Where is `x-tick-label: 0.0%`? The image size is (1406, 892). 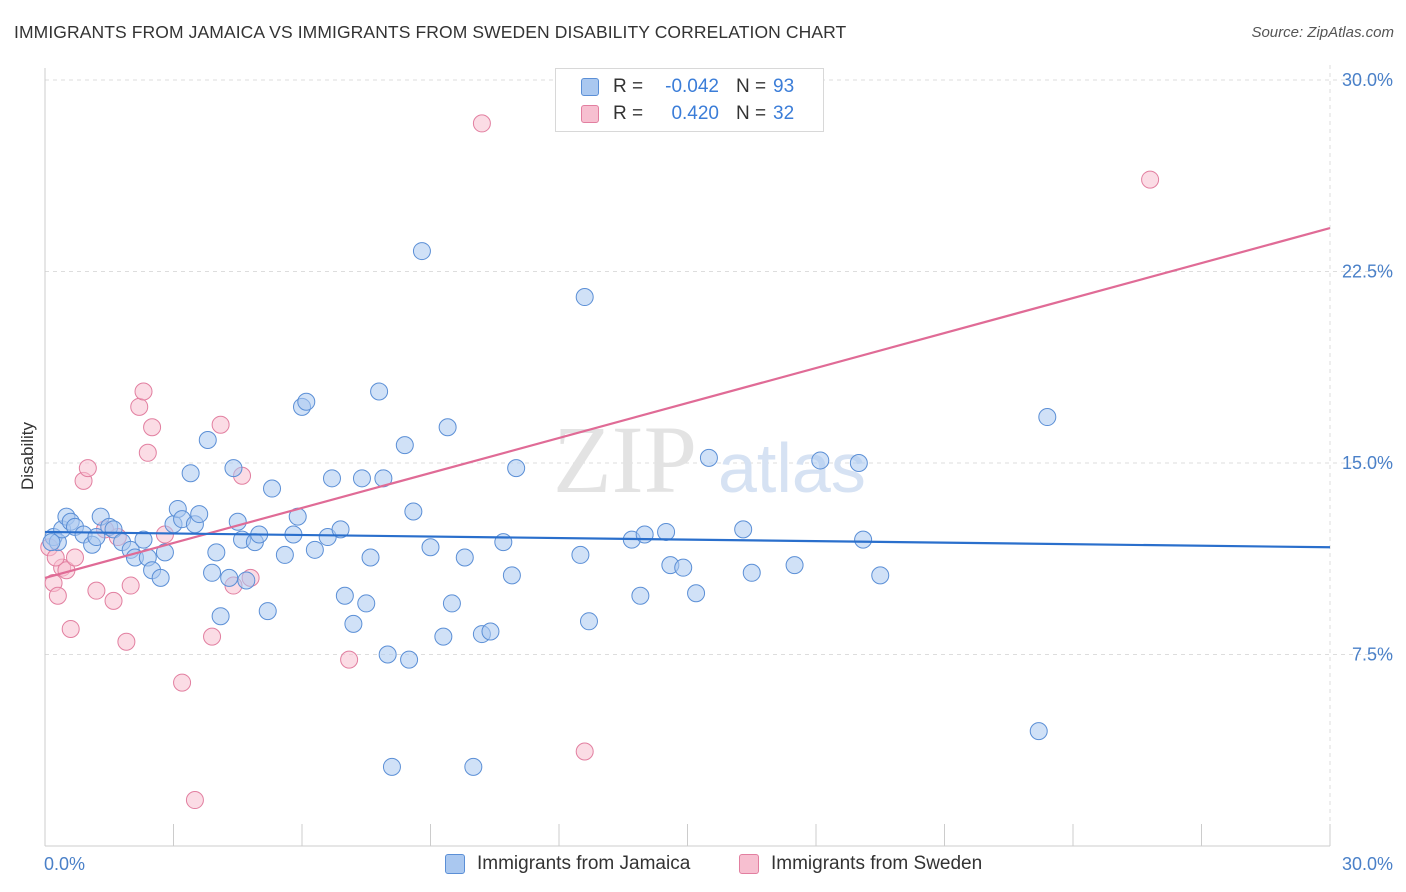
x-tick-label: 0.0% is located at coordinates (64, 864).